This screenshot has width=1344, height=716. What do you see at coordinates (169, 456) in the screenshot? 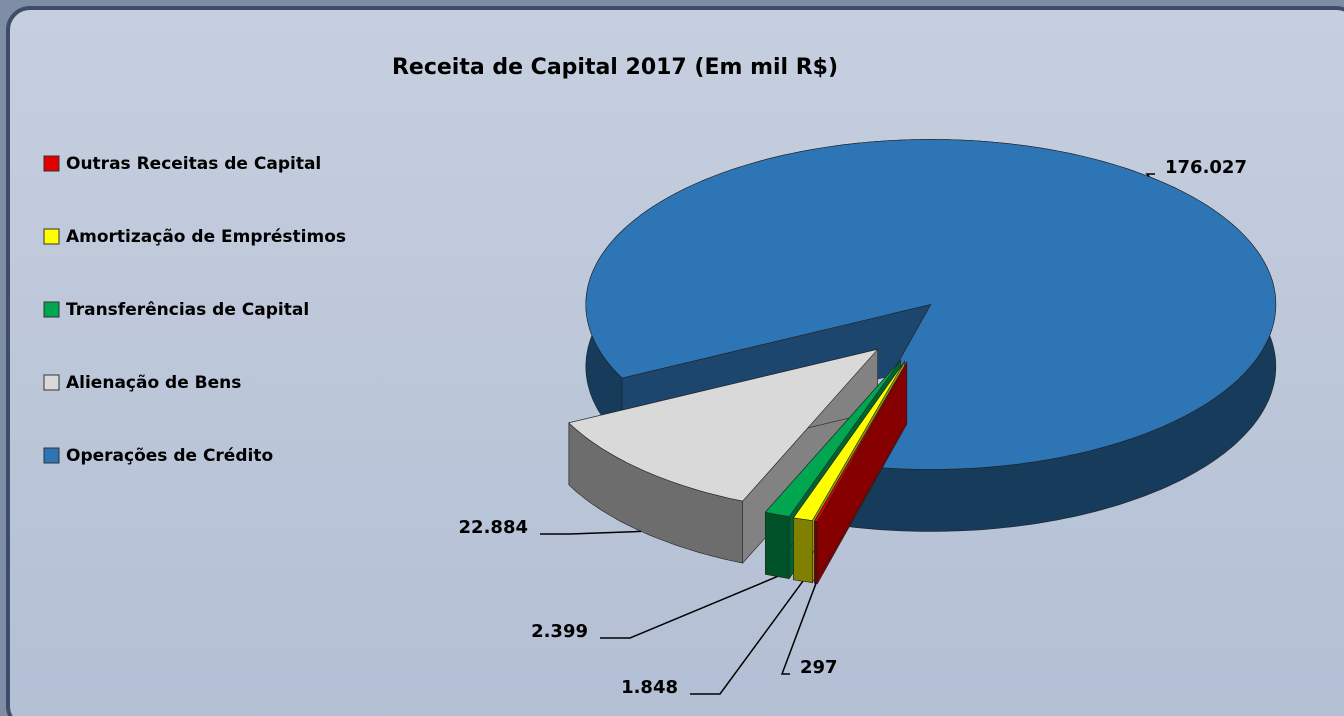
I see `legend-label: Operações de Crédito` at bounding box center [169, 456].